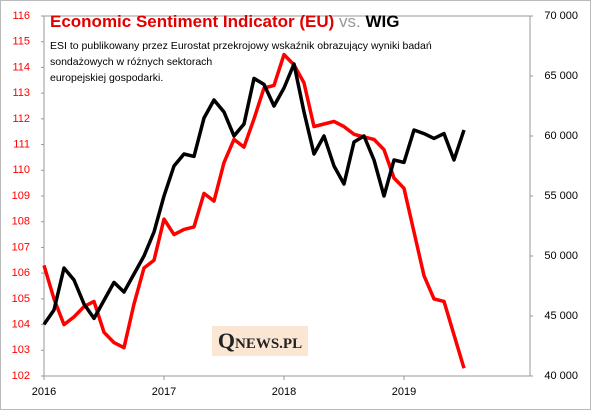 The width and height of the screenshot is (591, 410). What do you see at coordinates (21, 16) in the screenshot?
I see `y-tick-label: 116` at bounding box center [21, 16].